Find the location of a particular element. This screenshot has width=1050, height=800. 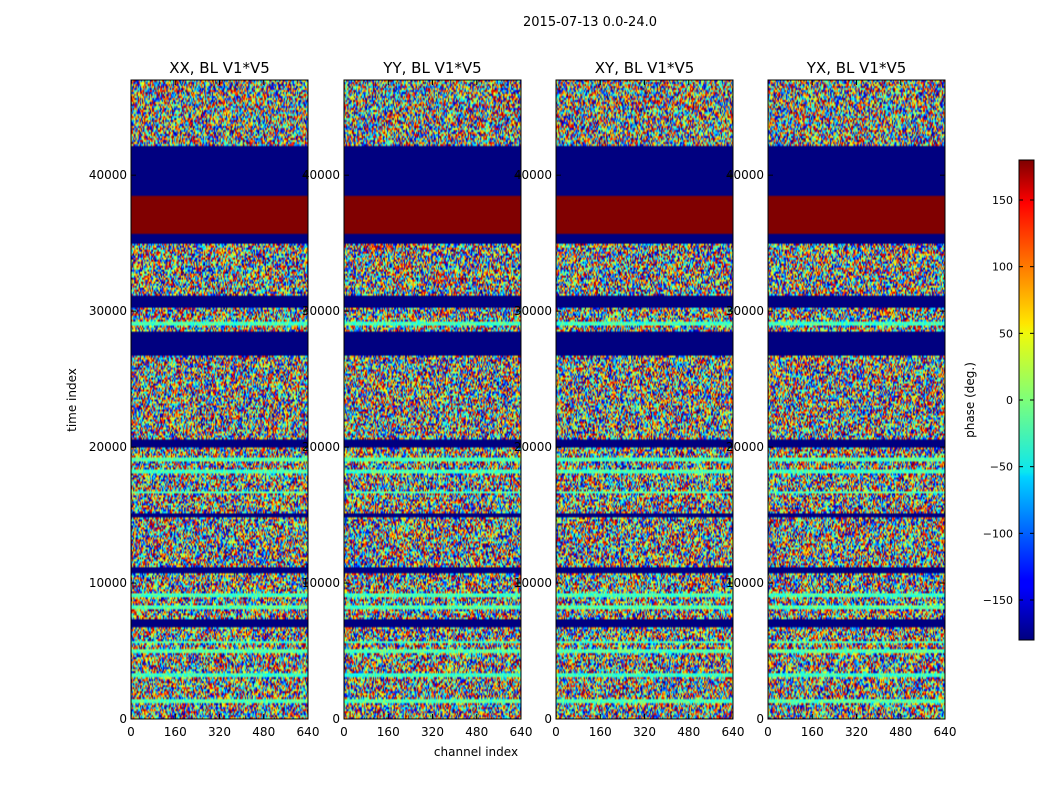

colorbar-tick-label: −50 is located at coordinates (1001, 467).